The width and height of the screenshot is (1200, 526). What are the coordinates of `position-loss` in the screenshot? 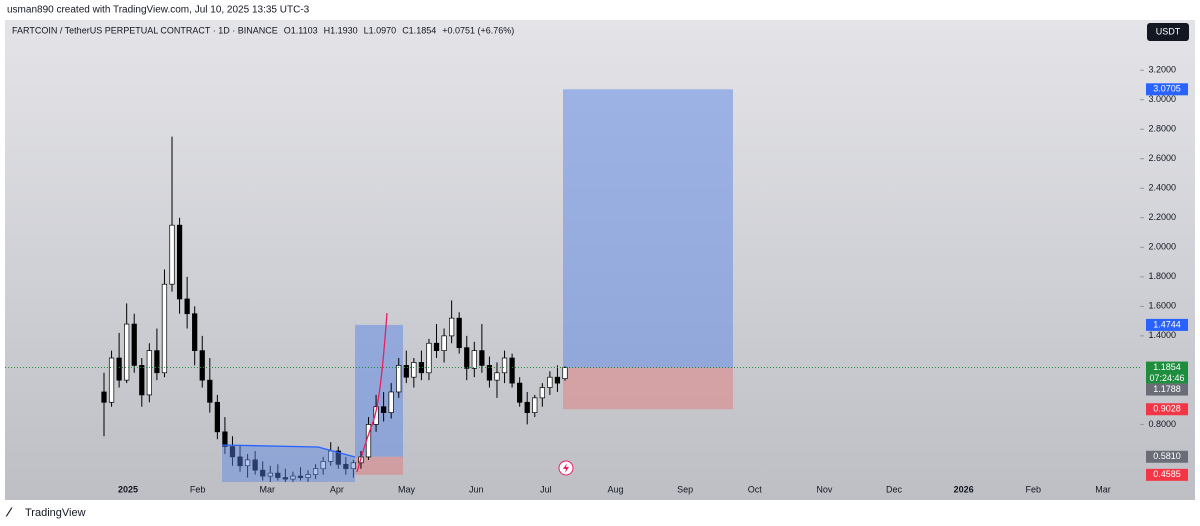 It's located at (648, 388).